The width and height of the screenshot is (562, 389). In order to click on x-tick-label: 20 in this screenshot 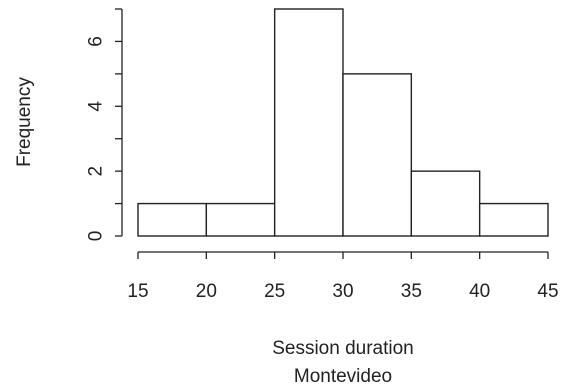, I will do `click(206, 291)`.